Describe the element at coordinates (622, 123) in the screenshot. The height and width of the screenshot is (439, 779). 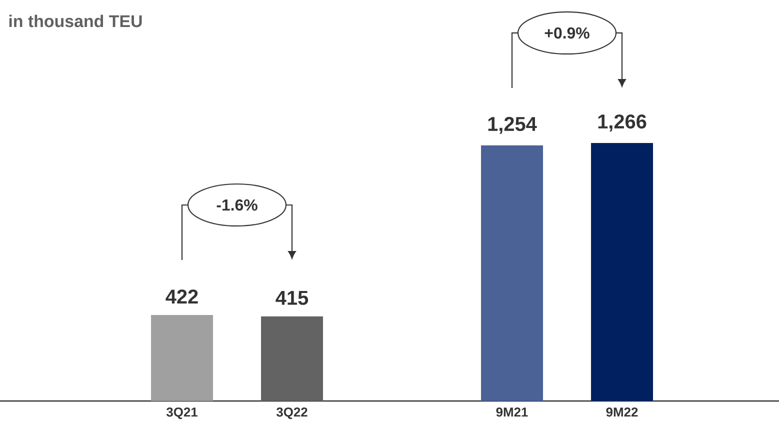
I see `data-label: 1,266` at that location.